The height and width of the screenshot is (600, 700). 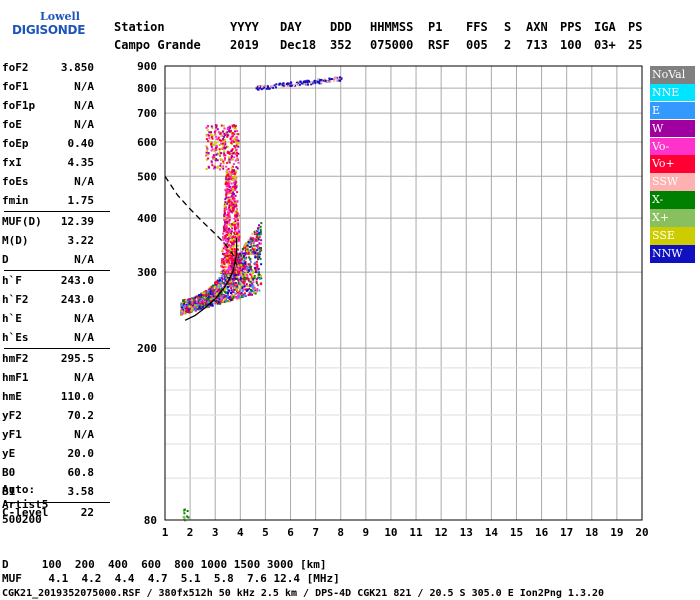 What do you see at coordinates (477, 45) in the screenshot?
I see `header-cell: 005` at bounding box center [477, 45].